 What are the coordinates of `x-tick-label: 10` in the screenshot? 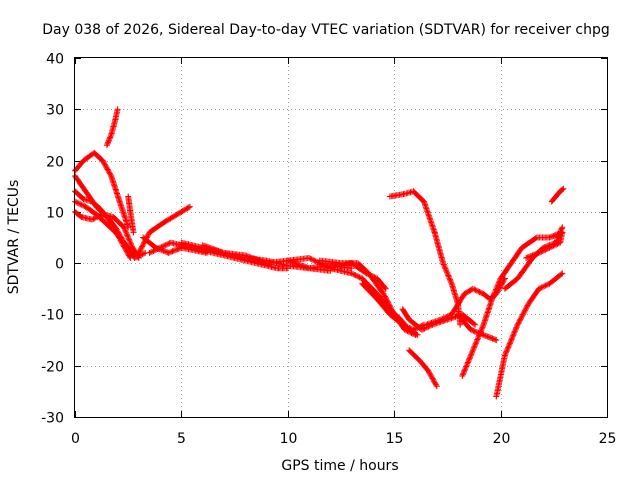 It's located at (289, 439).